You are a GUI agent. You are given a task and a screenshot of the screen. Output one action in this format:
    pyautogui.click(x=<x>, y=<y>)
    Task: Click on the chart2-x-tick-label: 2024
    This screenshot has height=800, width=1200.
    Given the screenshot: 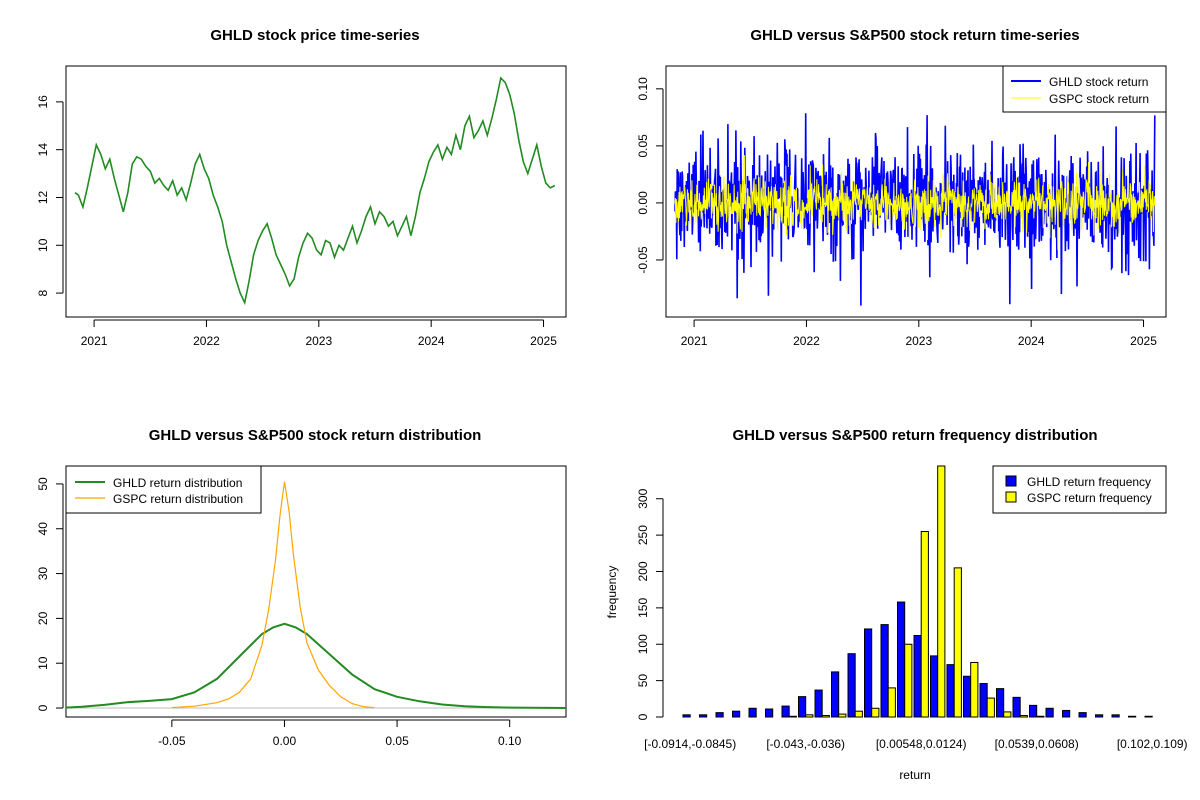 What is the action you would take?
    pyautogui.click(x=1031, y=341)
    